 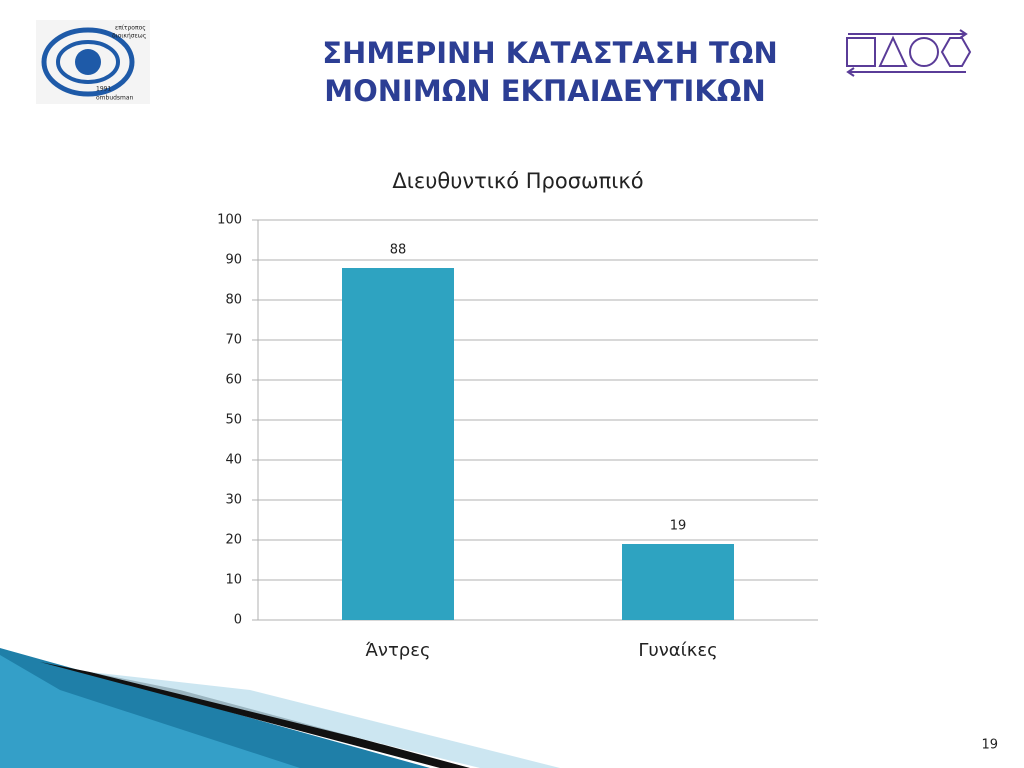 What do you see at coordinates (129, 36) in the screenshot?
I see `logo-text: διοικήσεως` at bounding box center [129, 36].